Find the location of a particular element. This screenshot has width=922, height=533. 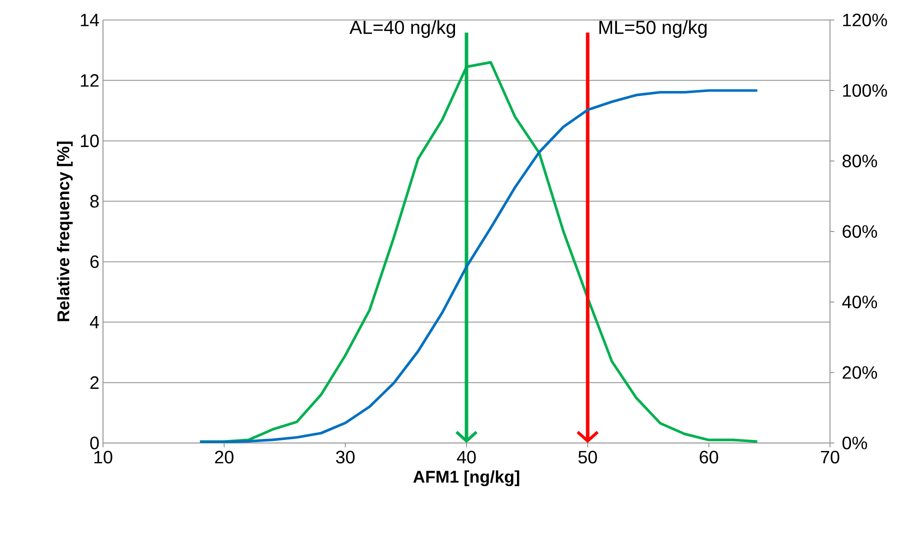

y2-tick-label: 20% is located at coordinates (860, 372).